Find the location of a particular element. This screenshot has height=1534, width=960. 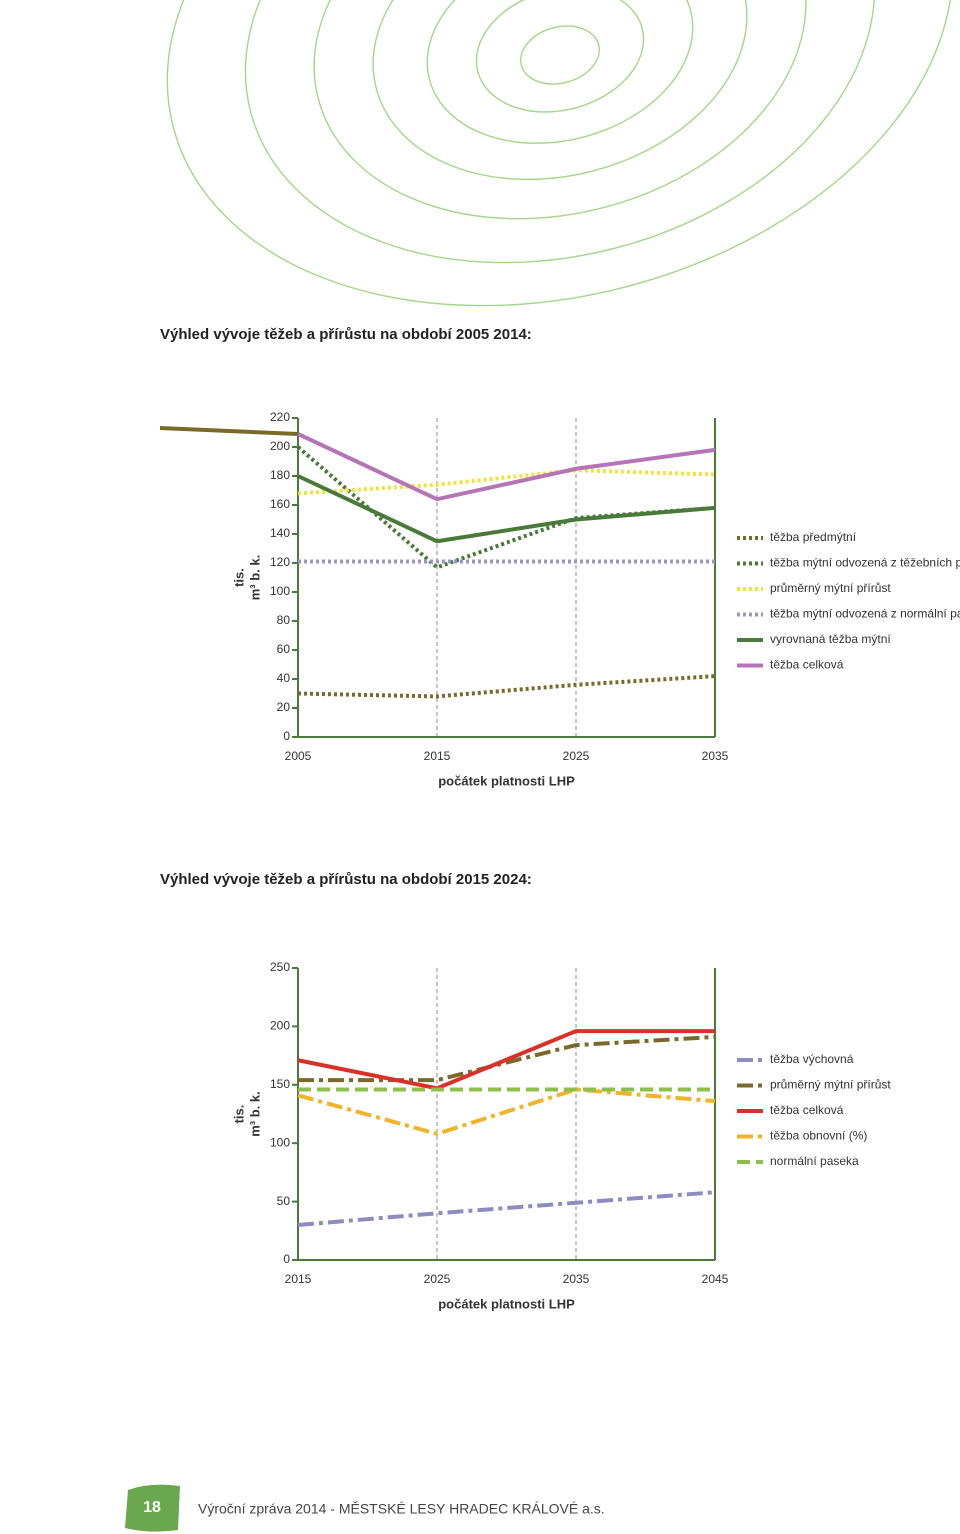

decoration-line is located at coordinates (229, 431).